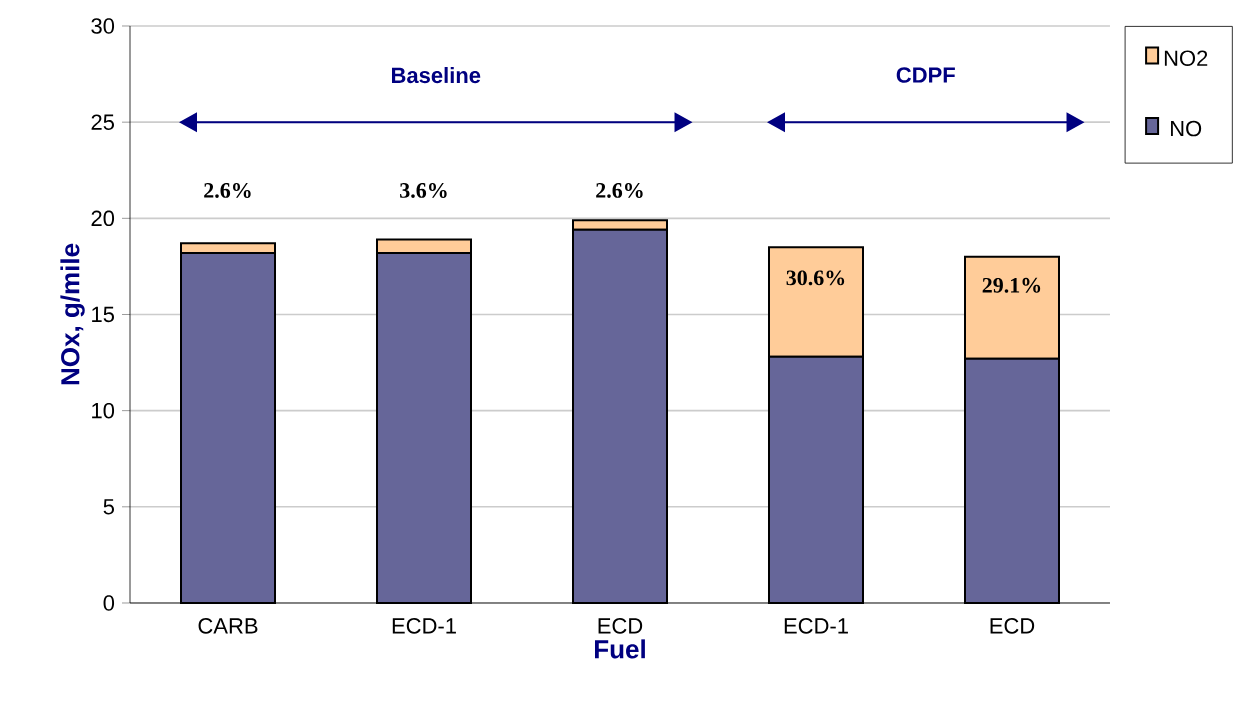 Image resolution: width=1255 pixels, height=711 pixels. What do you see at coordinates (1186, 128) in the screenshot?
I see `legend-label: NO` at bounding box center [1186, 128].